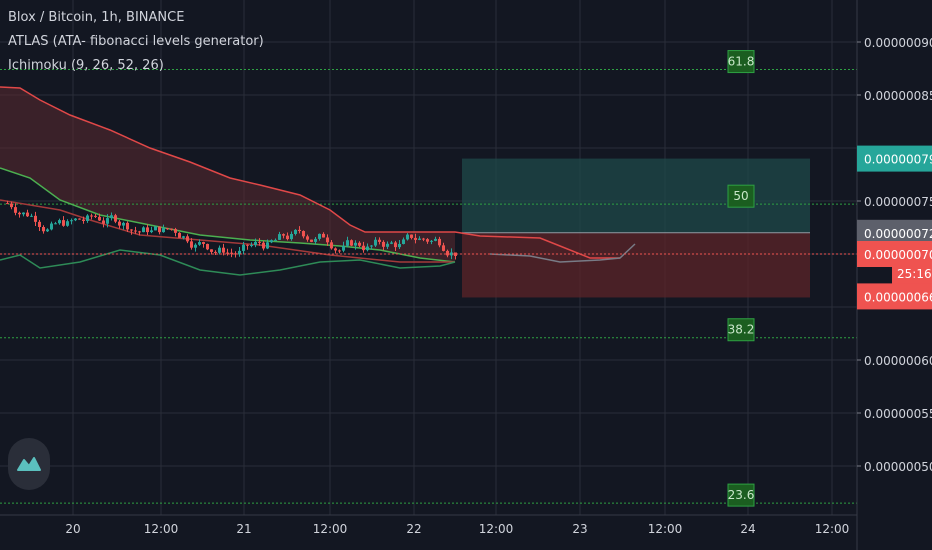 The width and height of the screenshot is (932, 550). Describe the element at coordinates (636, 265) in the screenshot. I see `position-loss-zone` at that location.